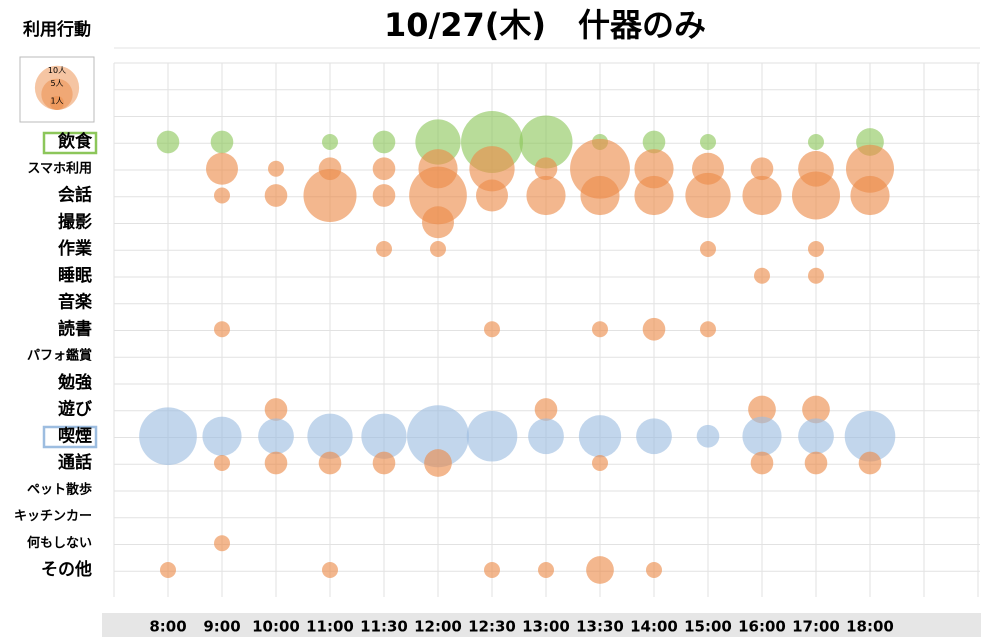 The width and height of the screenshot is (981, 637). Describe the element at coordinates (66, 569) in the screenshot. I see `y-tick-label: その他` at that location.